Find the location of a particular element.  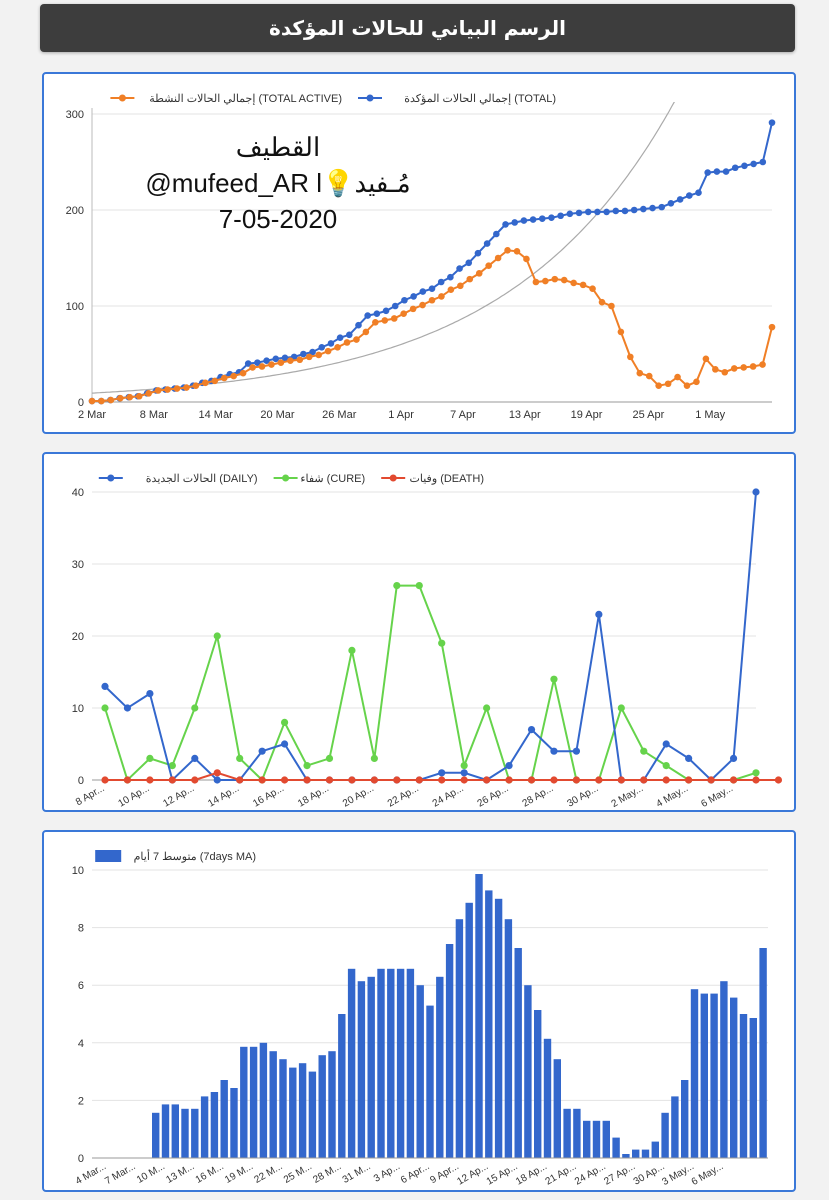

y-tick-label: 200 is located at coordinates (75, 211).